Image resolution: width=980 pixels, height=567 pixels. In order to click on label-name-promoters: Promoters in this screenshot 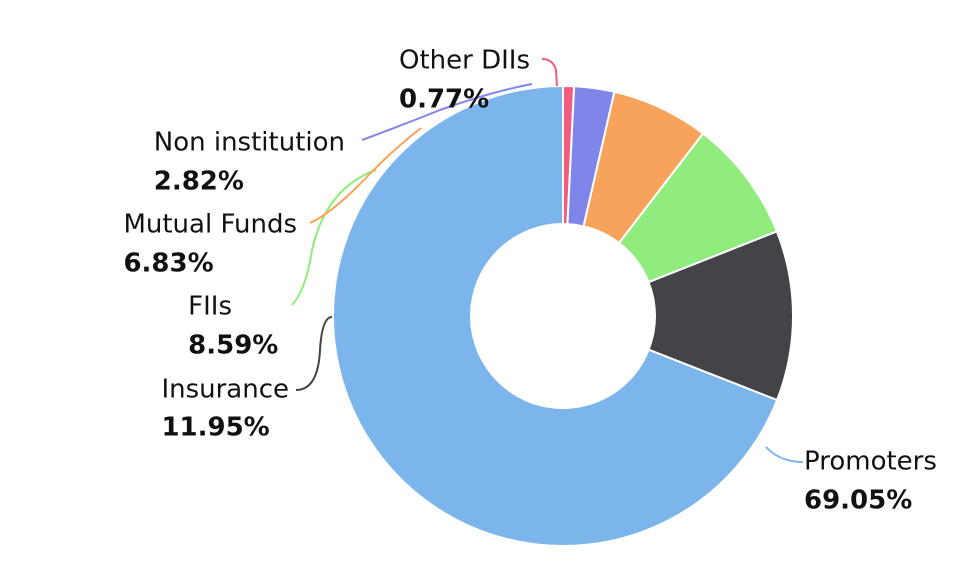, I will do `click(870, 462)`.